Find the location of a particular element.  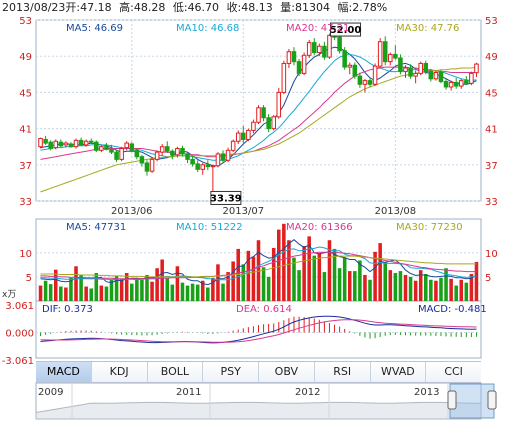

header-date: 2013/08/23 is located at coordinates (33, 7).